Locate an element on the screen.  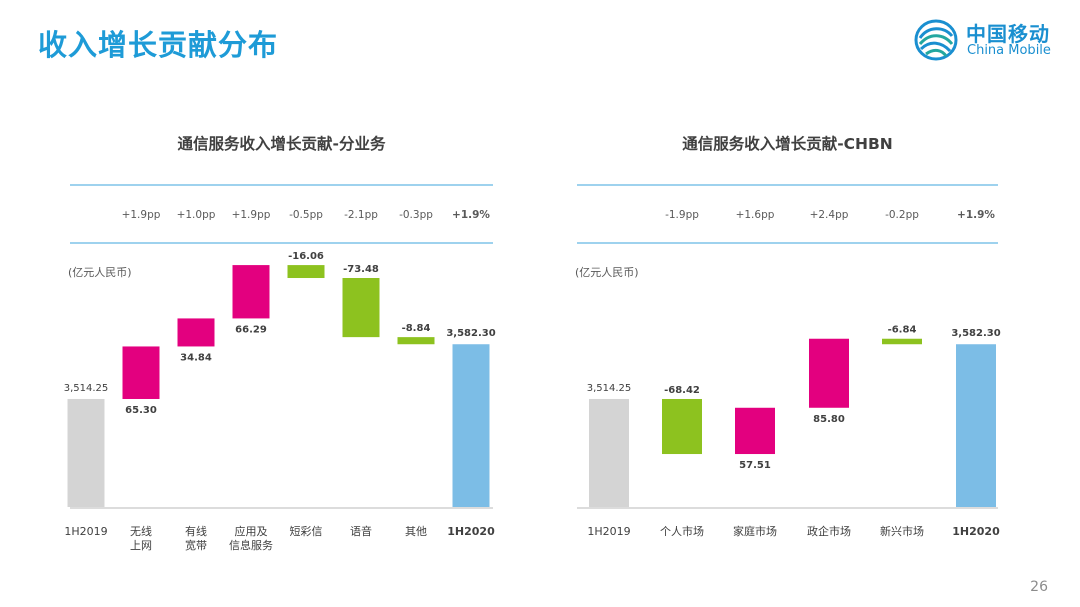
chart1-label-start: 3,514.25 is located at coordinates (86, 388).